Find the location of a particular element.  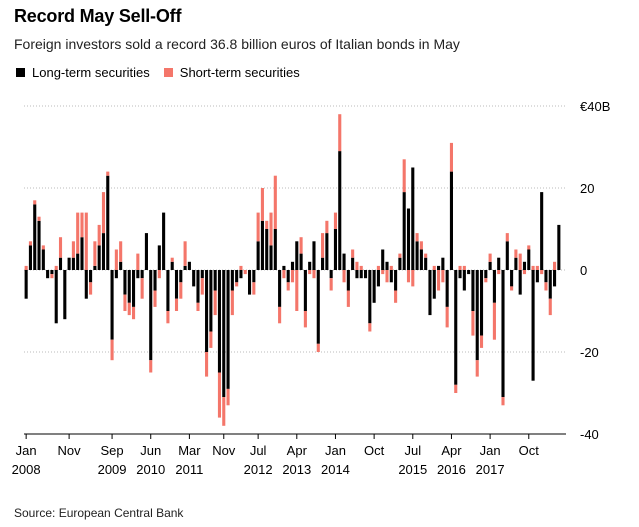

x-tick-label-month: Oct is located at coordinates (374, 450).